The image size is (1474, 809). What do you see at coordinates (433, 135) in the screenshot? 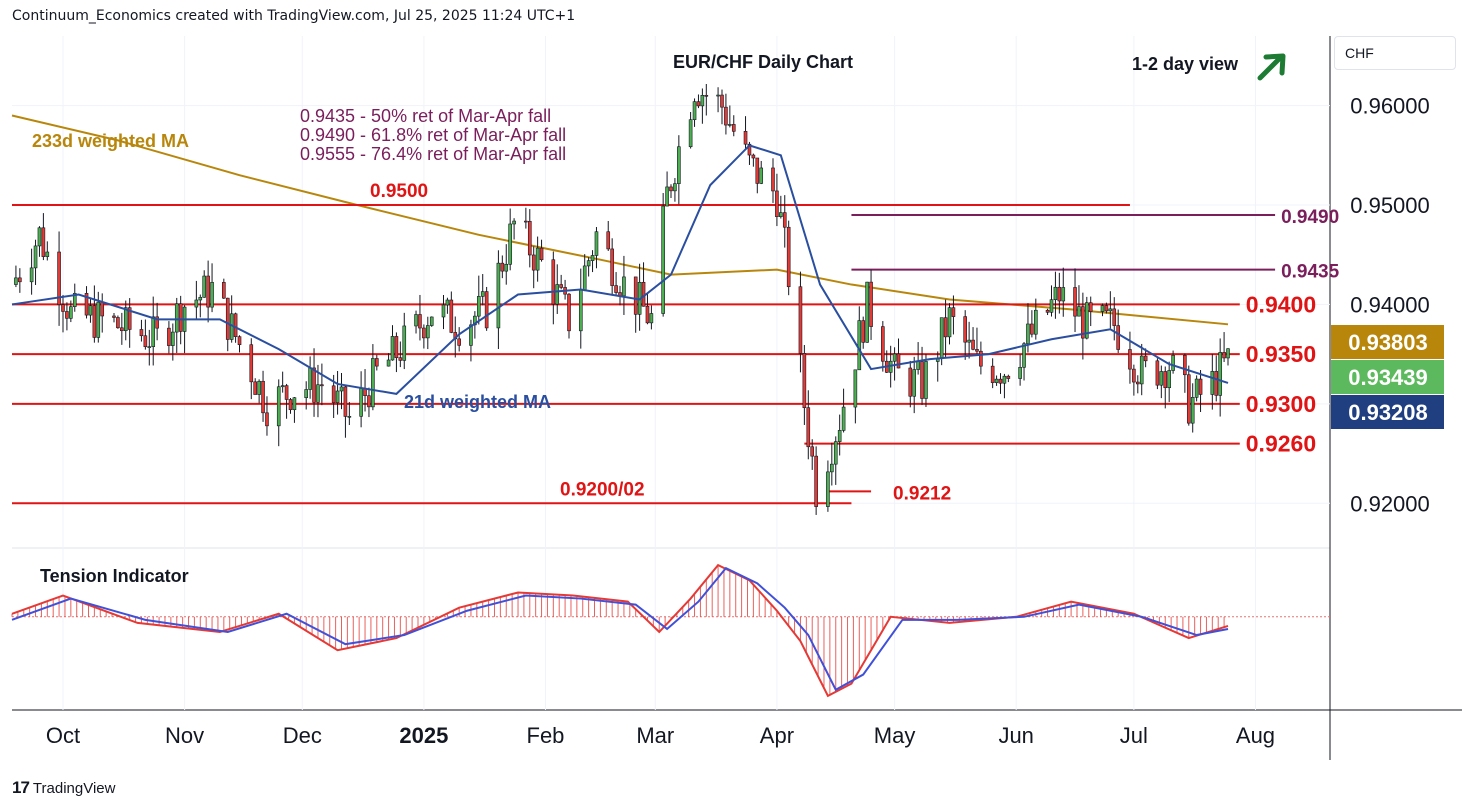
I see `annotation-618: 0.9490 - 61.8% ret of Mar-Apr fall` at bounding box center [433, 135].